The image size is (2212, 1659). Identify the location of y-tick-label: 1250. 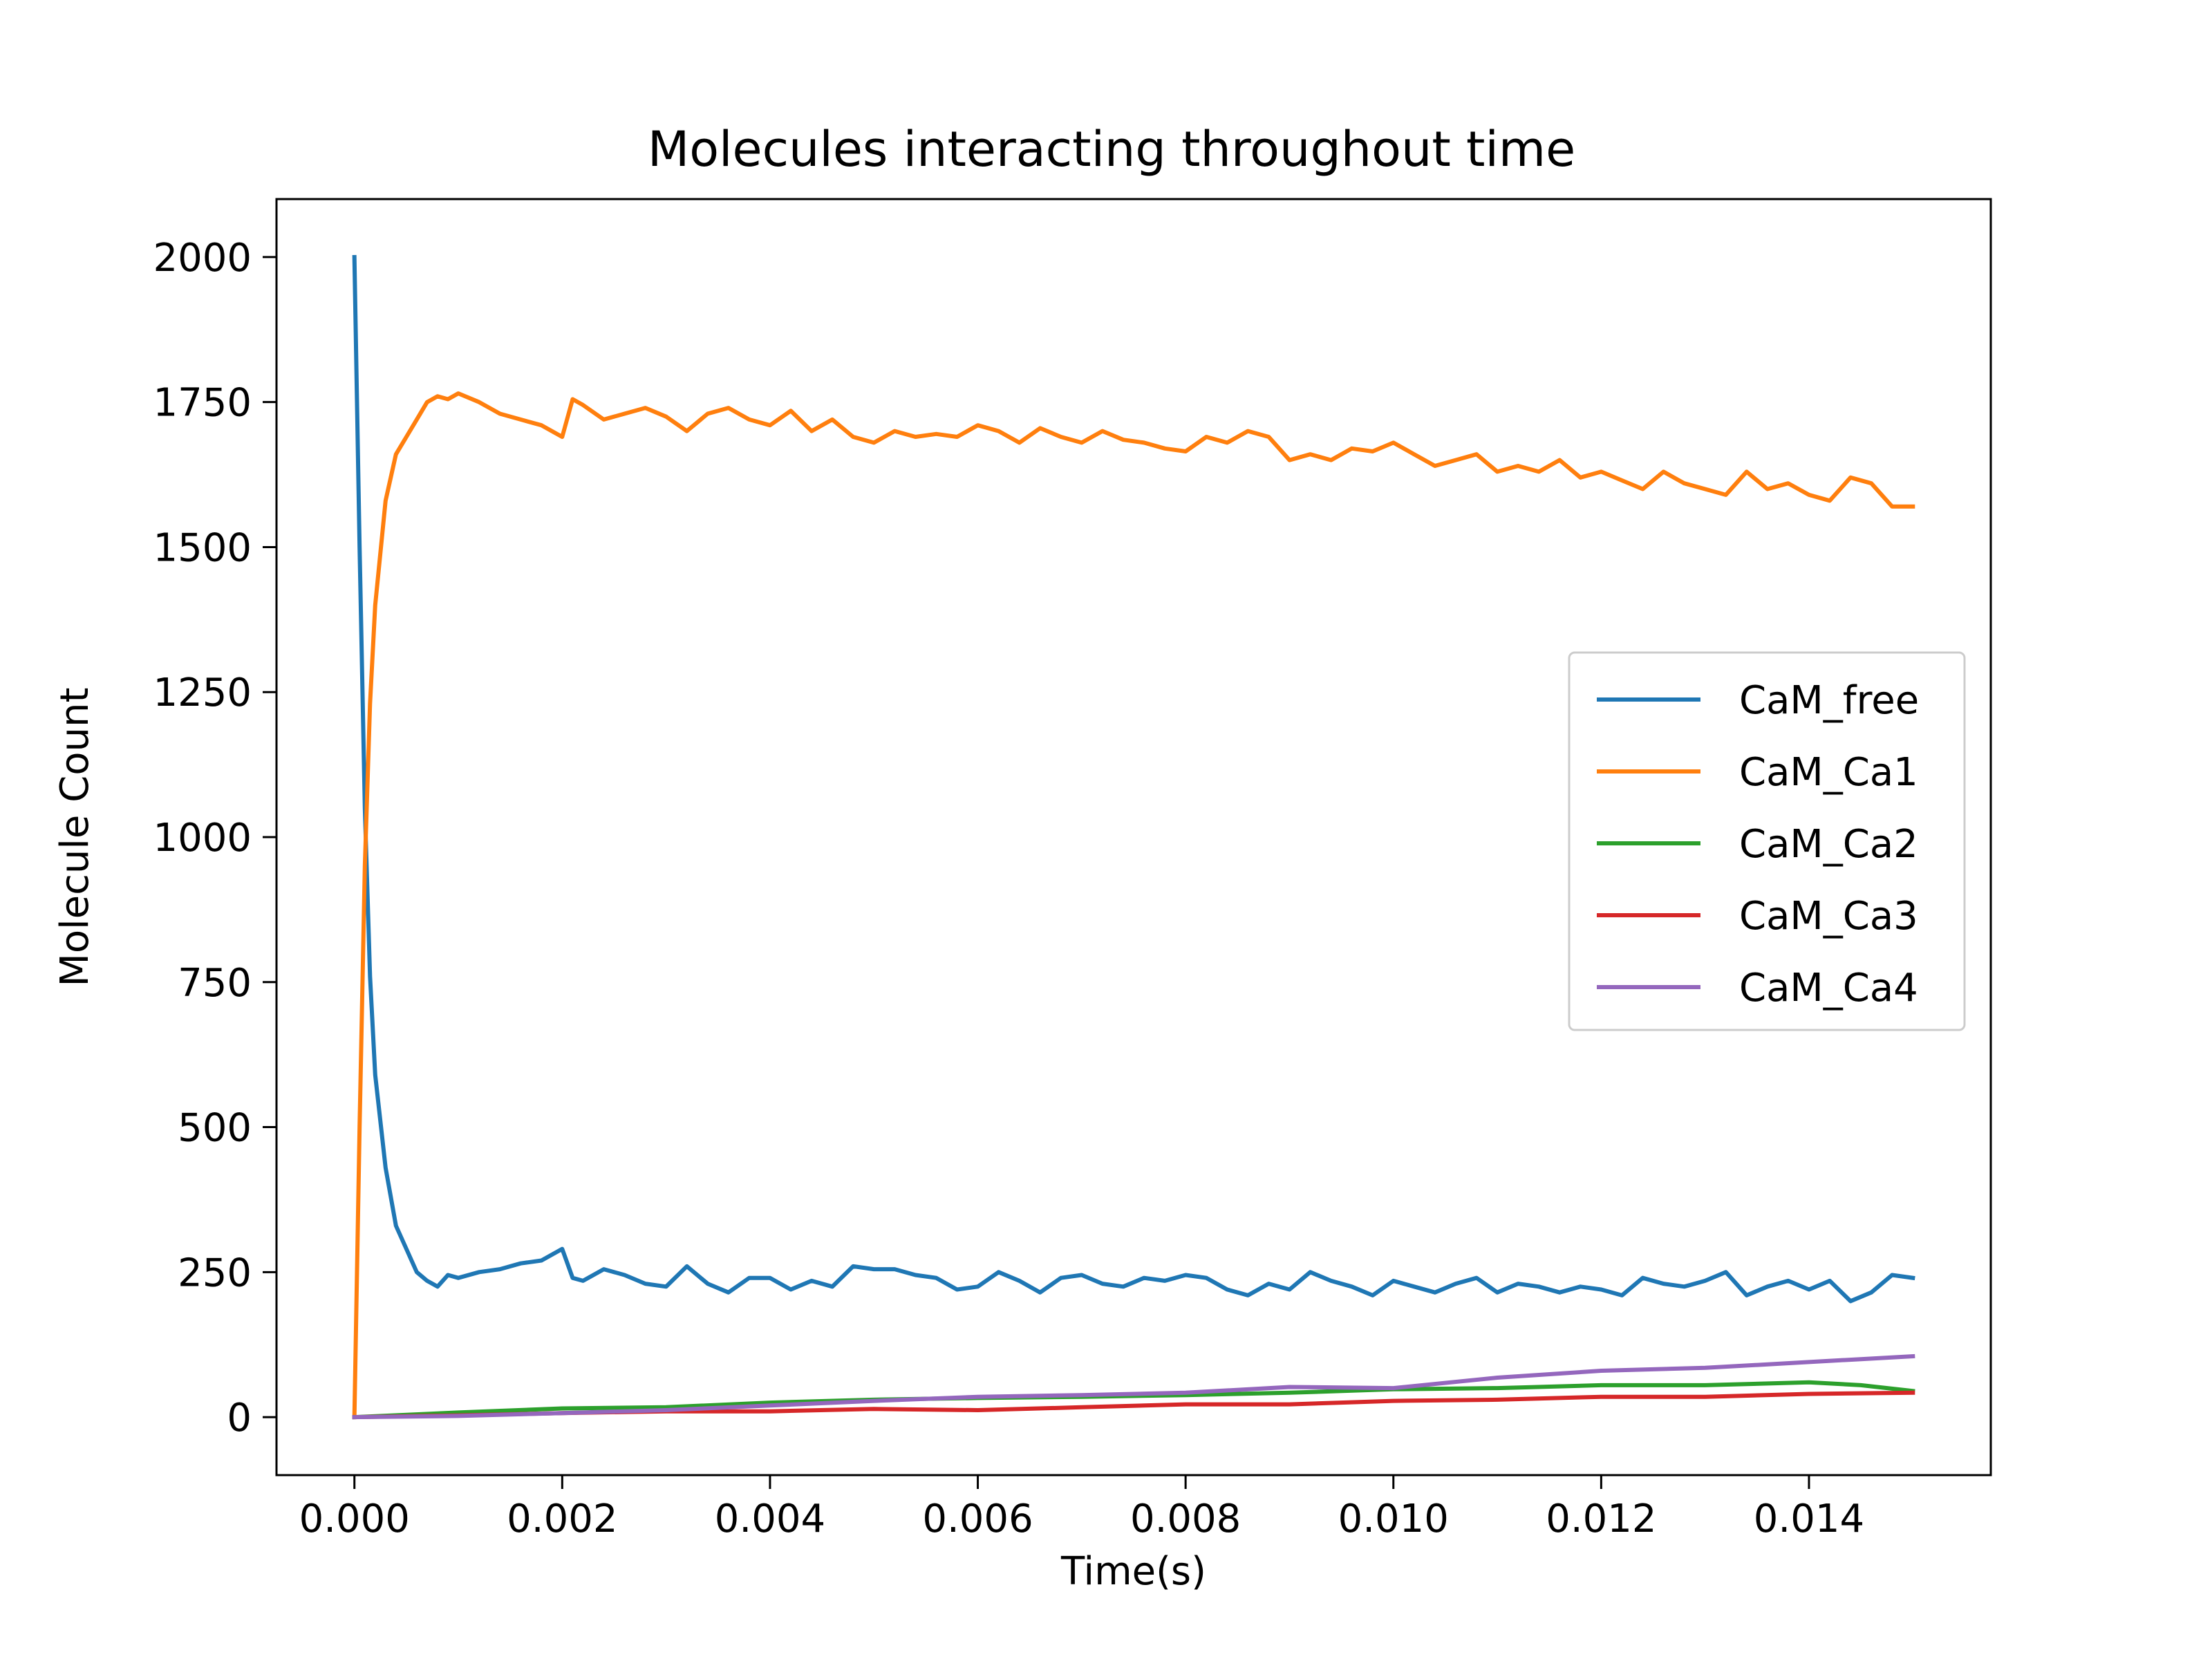
(202, 693).